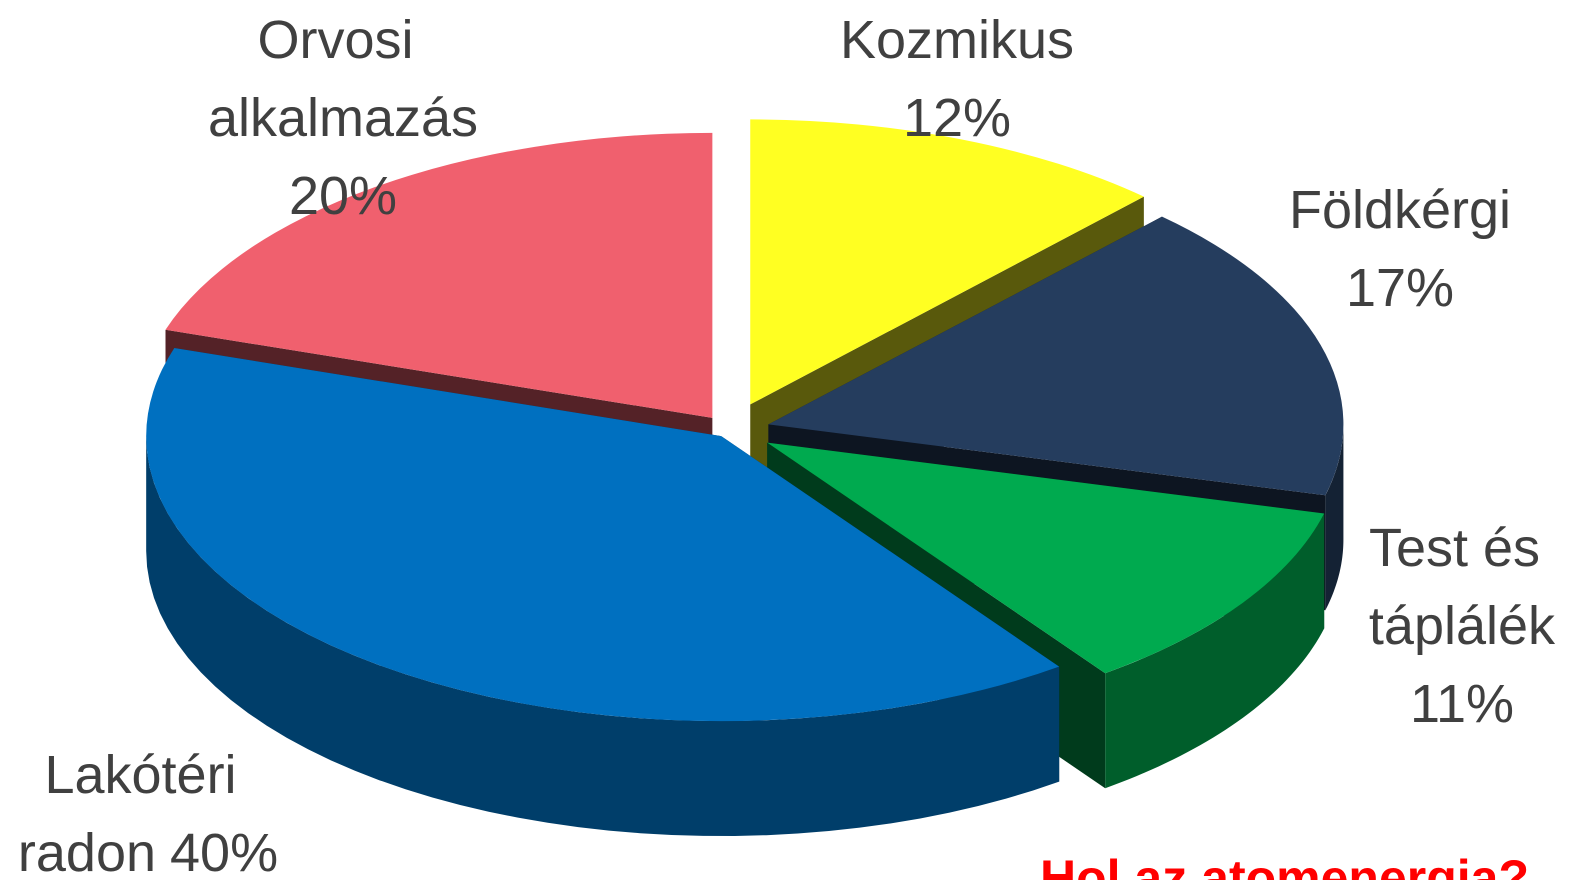 The height and width of the screenshot is (880, 1579). Describe the element at coordinates (1284, 865) in the screenshot. I see `annotation: Hol az atomenergia?` at that location.